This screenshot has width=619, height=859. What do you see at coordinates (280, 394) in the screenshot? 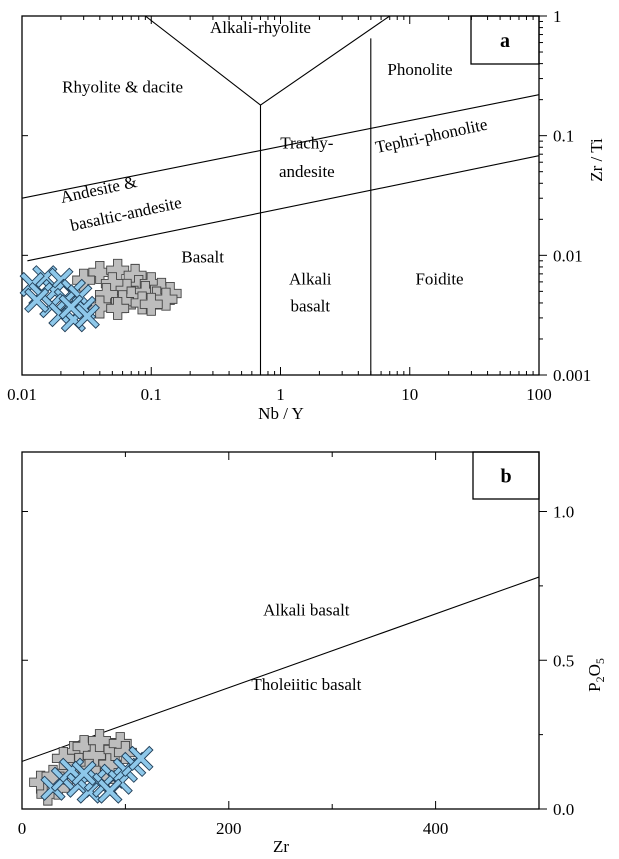
I see `x-tick-label: 1` at bounding box center [280, 394].